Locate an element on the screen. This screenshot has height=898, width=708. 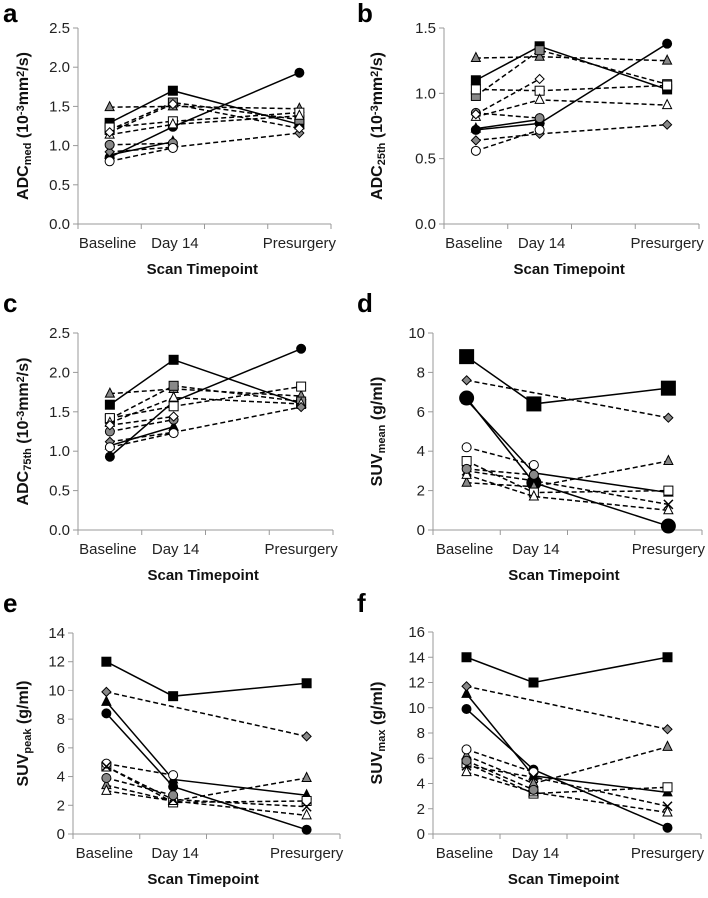
y-axis-title-part: 2 is located at coordinates (375, 74).